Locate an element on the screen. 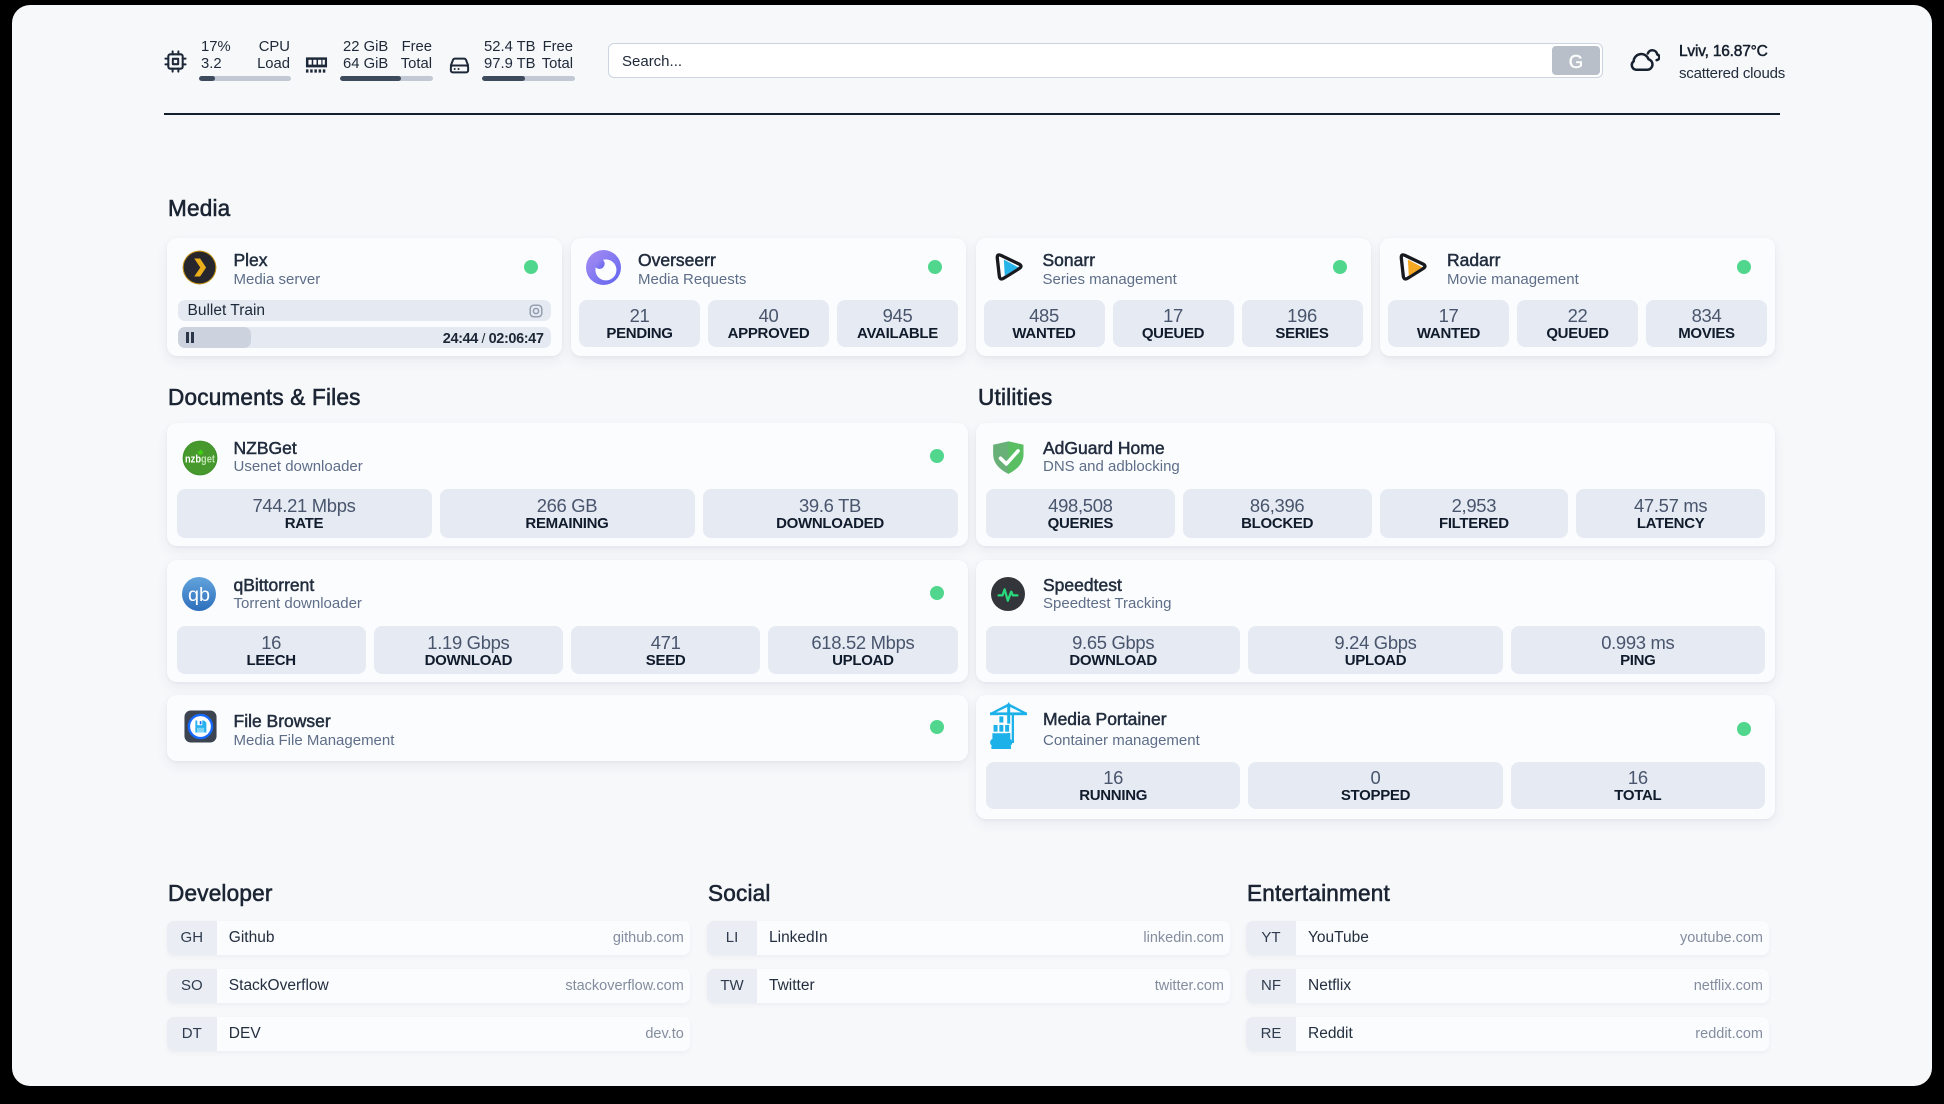  svg-text: nzbget is located at coordinates (200, 459).